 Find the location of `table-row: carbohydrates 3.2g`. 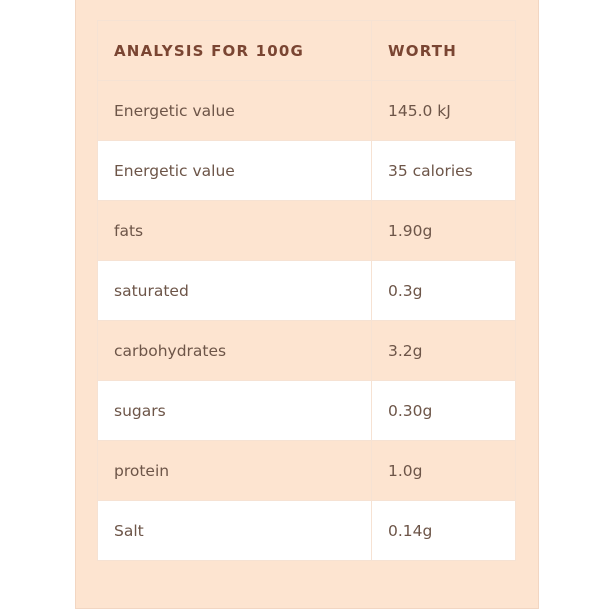

table-row: carbohydrates 3.2g is located at coordinates (306, 350).